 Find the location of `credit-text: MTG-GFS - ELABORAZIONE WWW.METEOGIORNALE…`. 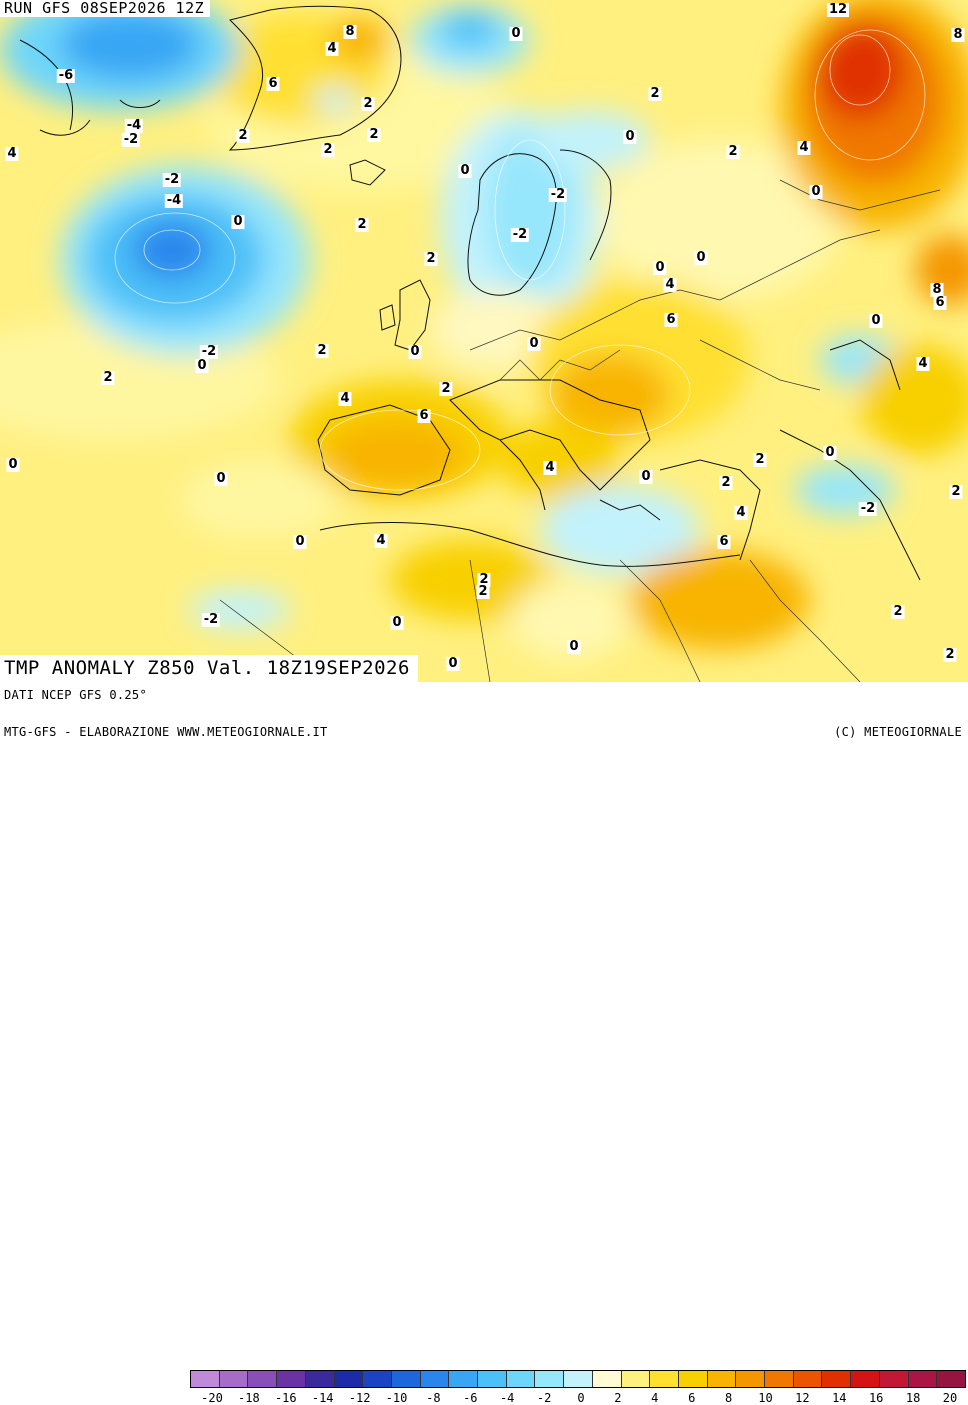

credit-text: MTG-GFS - ELABORAZIONE WWW.METEOGIORNALE… is located at coordinates (166, 732).